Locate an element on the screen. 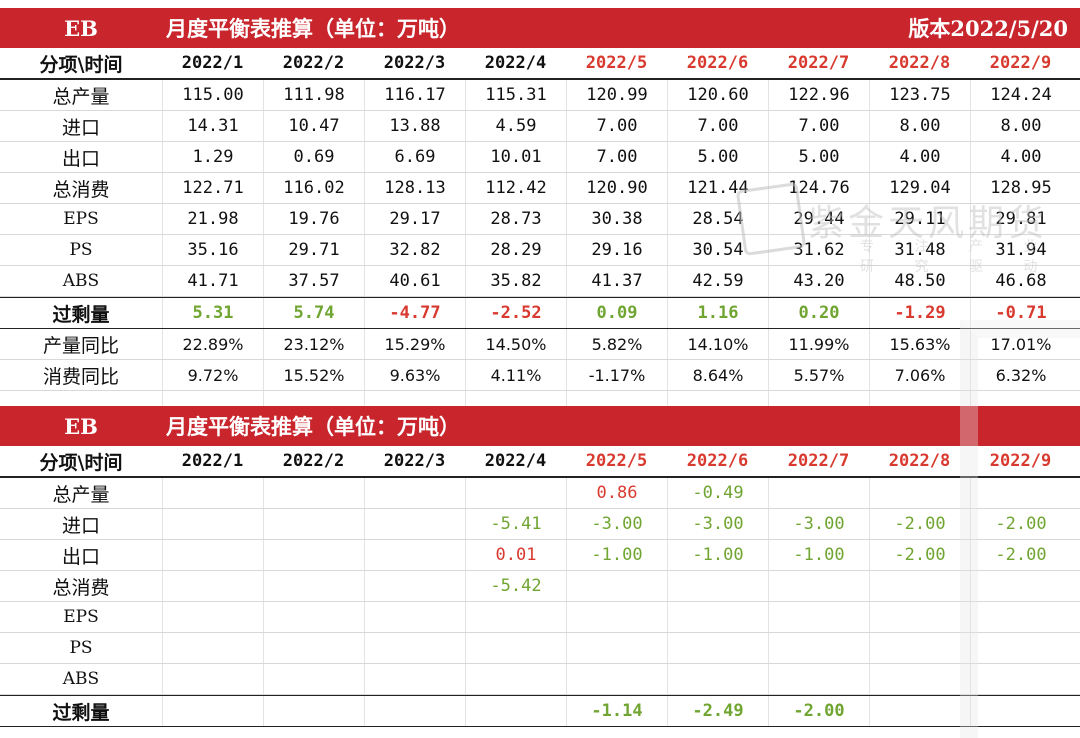  table-cell: 9.72% is located at coordinates (212, 375).